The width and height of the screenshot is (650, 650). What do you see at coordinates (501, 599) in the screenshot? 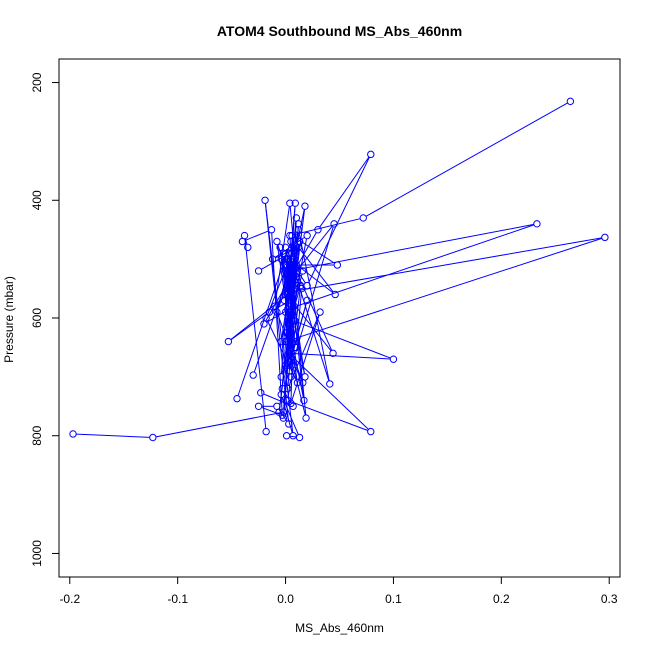
I see `x-tick-label: 0.2` at bounding box center [501, 599].